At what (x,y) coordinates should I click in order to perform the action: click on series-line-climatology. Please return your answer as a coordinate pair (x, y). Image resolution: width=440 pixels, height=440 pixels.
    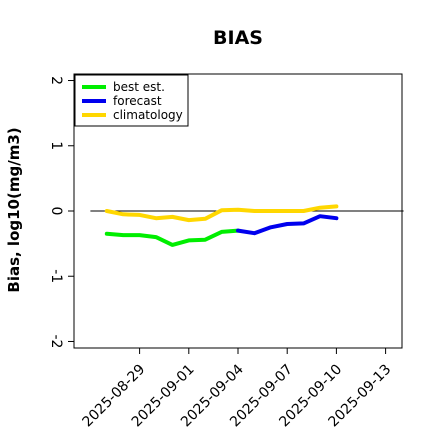
    Looking at the image, I should click on (221, 213).